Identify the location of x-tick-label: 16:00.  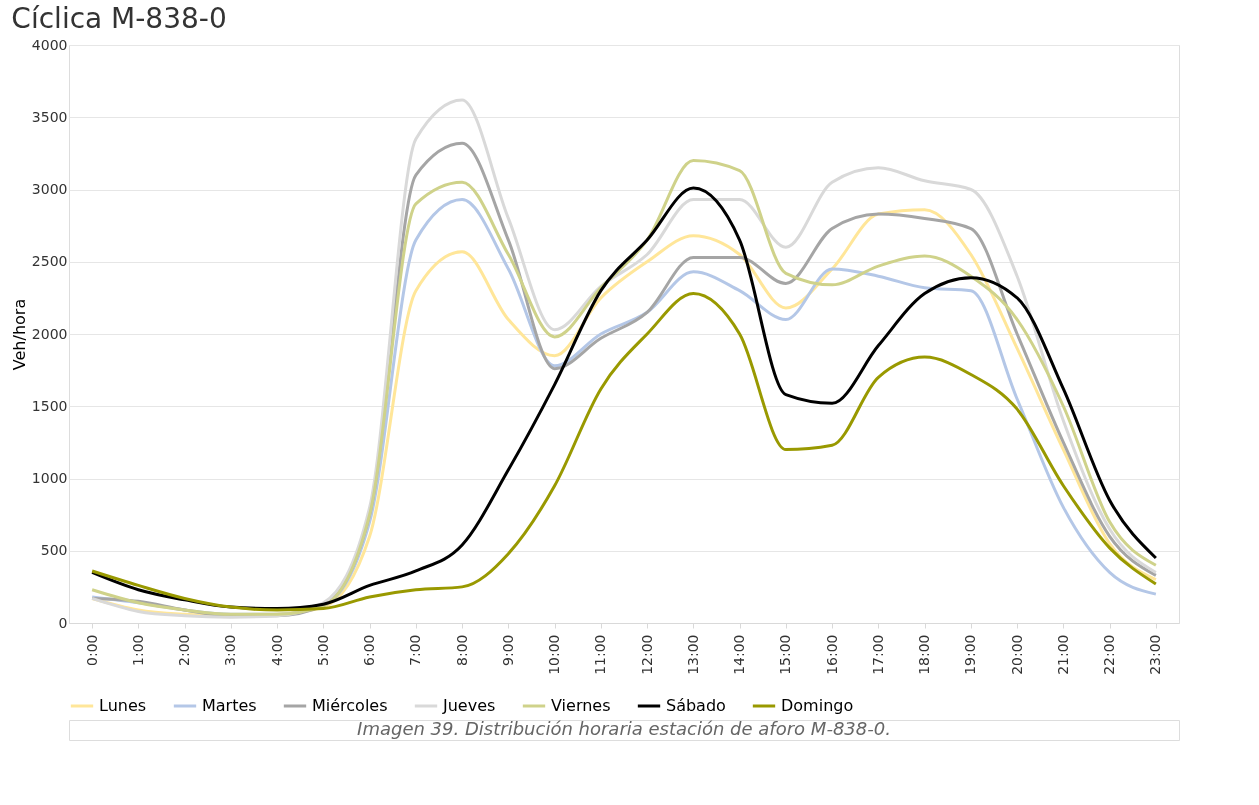
(831, 654).